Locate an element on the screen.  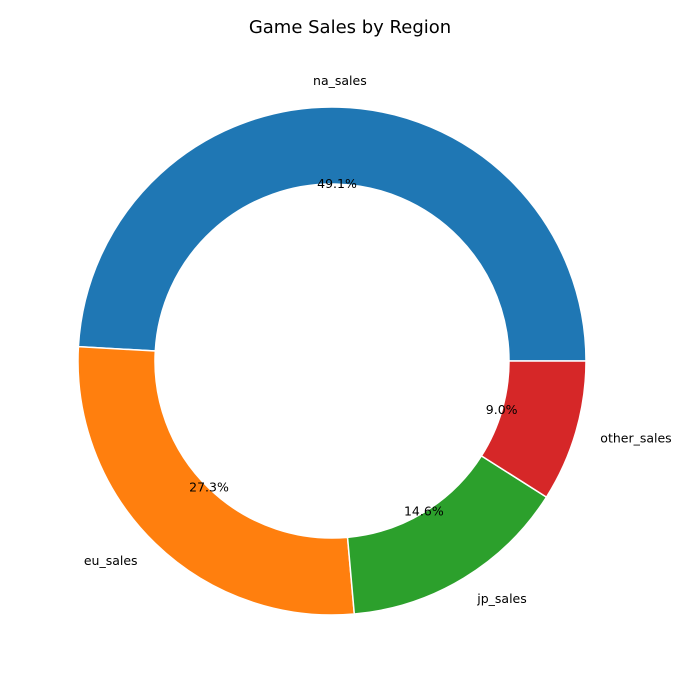
chart-title: Game Sales by Region is located at coordinates (350, 27).